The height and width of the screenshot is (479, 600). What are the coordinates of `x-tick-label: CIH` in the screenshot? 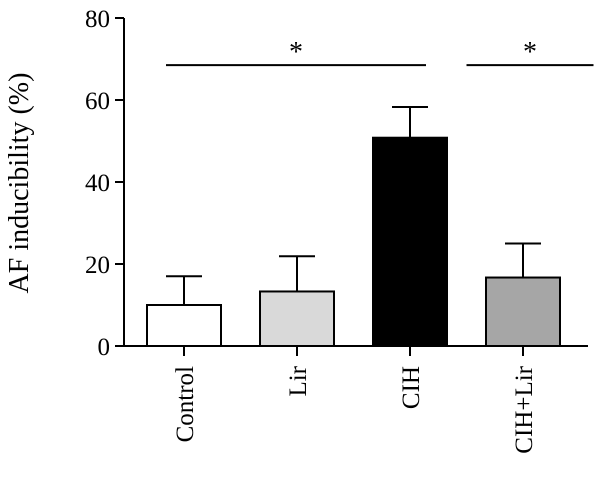 It's located at (411, 387).